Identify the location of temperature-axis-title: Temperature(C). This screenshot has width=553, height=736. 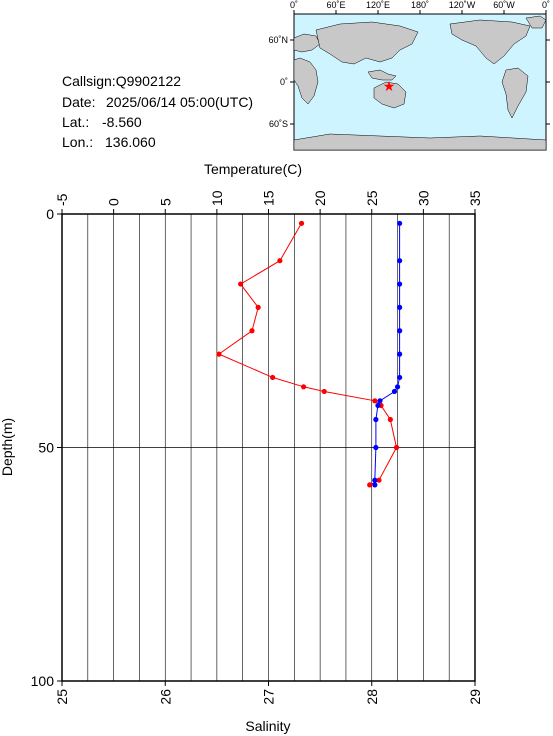
(253, 169).